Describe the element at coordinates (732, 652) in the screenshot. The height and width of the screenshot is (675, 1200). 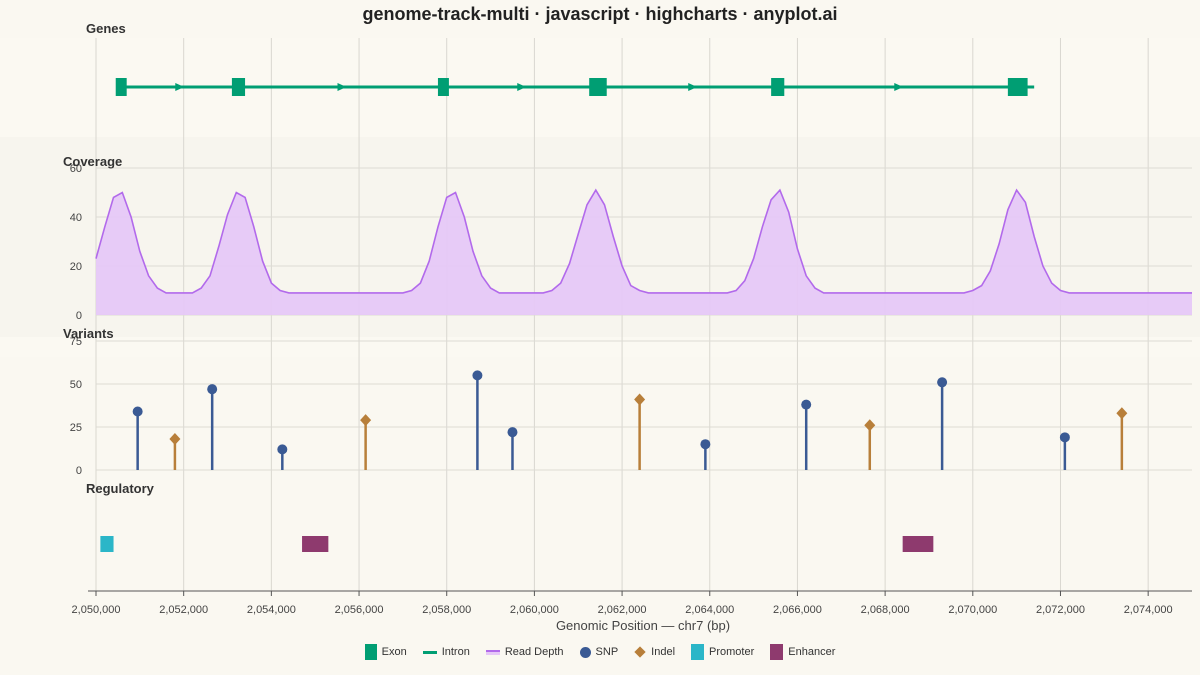
I see `legend-label-promoter: Promoter` at that location.